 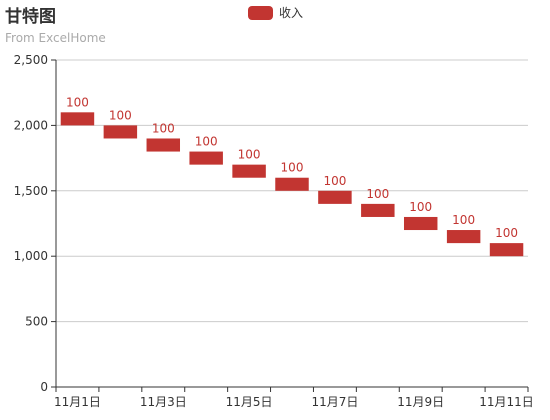 What do you see at coordinates (334, 402) in the screenshot?
I see `x-tick-label: 11月7日` at bounding box center [334, 402].